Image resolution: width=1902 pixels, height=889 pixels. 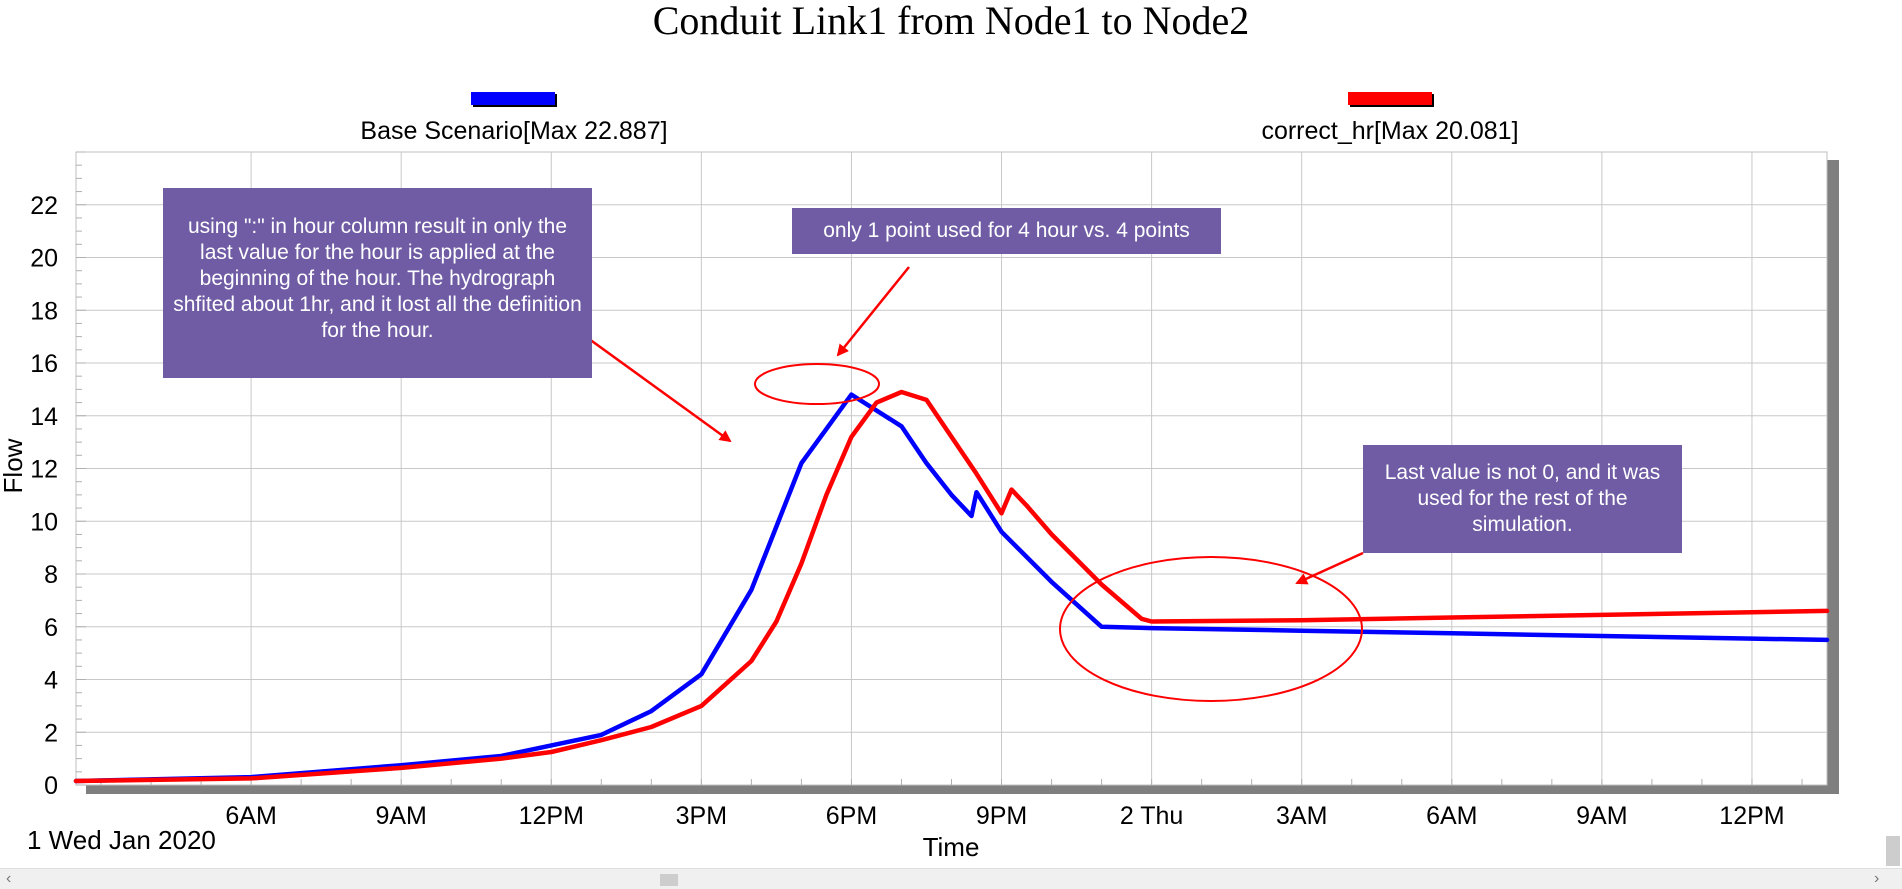 I want to click on y-axis-label: Flow, so click(x=14, y=465).